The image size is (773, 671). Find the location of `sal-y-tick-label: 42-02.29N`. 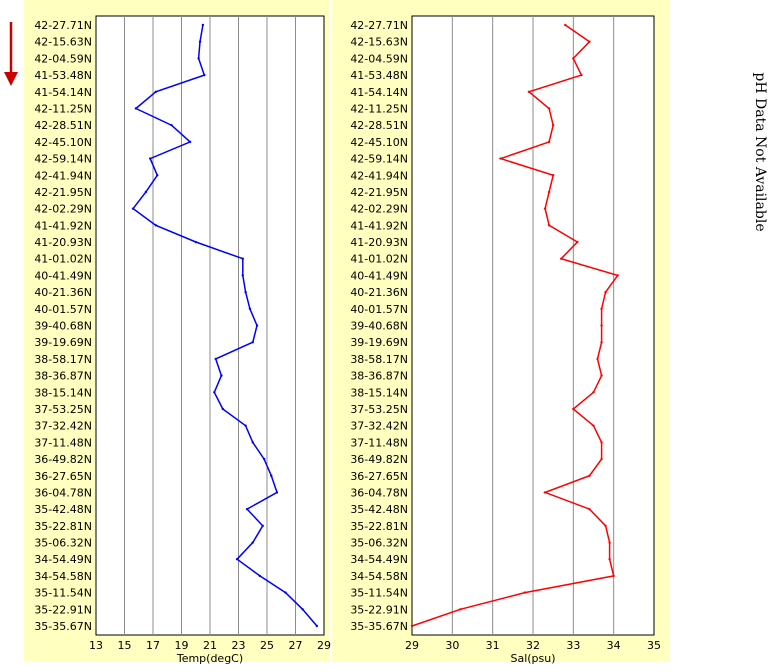

sal-y-tick-label: 42-02.29N is located at coordinates (379, 209).